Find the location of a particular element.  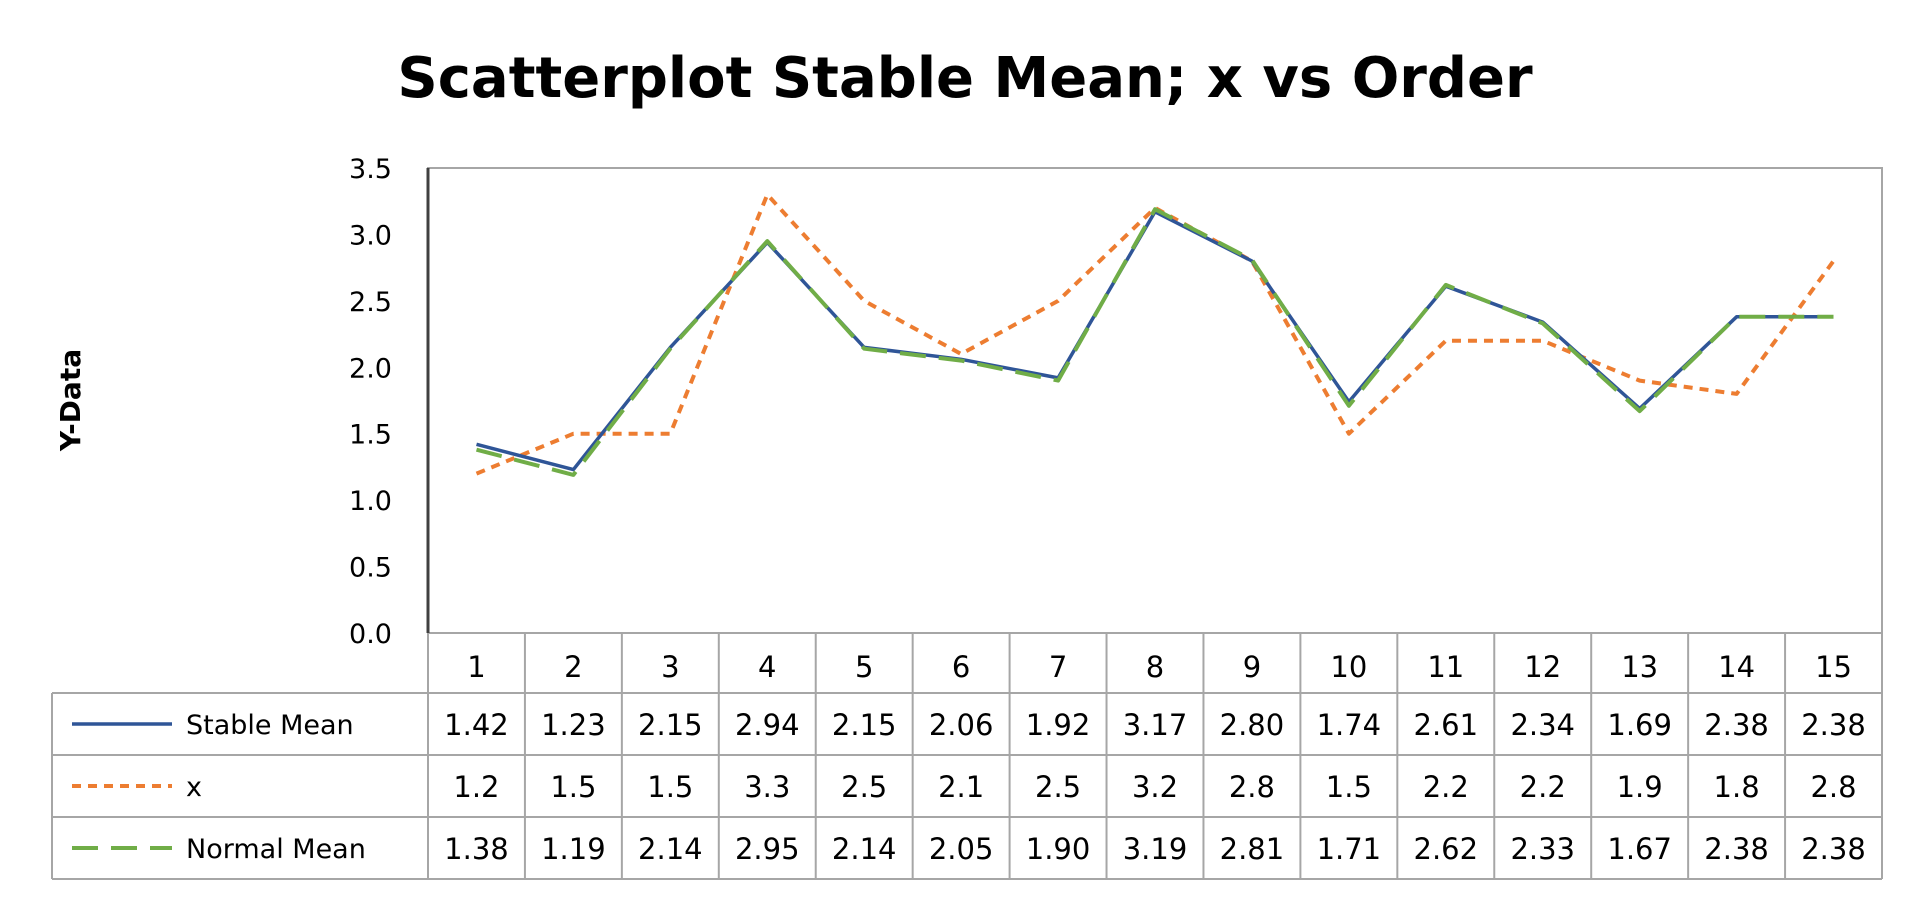

legend-label: Normal Mean is located at coordinates (276, 849).